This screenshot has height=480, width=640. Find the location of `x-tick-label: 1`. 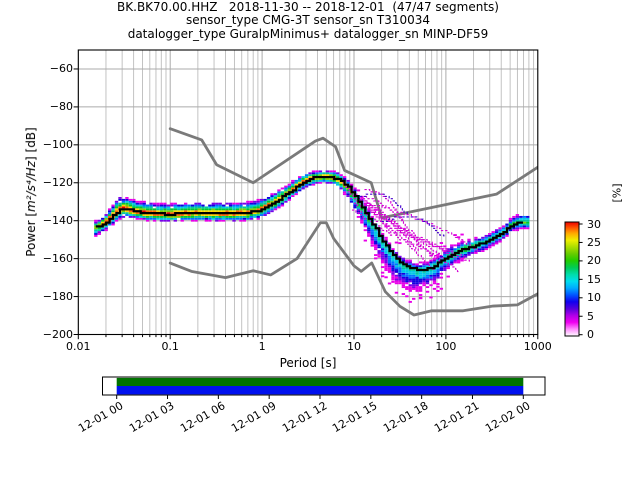

x-tick-label: 1 is located at coordinates (262, 346).